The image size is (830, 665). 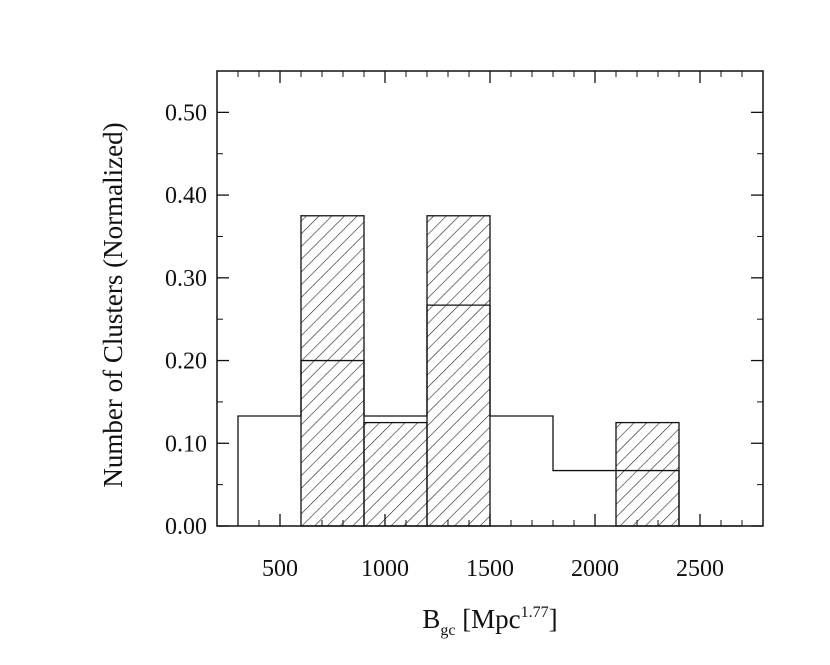 I want to click on y-tick-label: 0.20, so click(x=186, y=362).